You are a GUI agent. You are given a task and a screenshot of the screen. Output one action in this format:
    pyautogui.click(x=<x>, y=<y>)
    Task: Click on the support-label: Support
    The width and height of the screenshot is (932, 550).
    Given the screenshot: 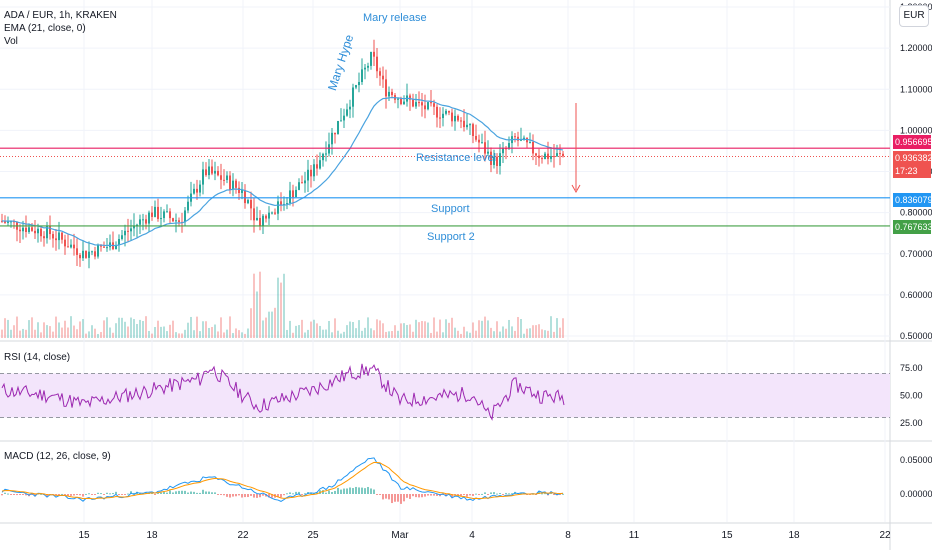 What is the action you would take?
    pyautogui.click(x=450, y=209)
    